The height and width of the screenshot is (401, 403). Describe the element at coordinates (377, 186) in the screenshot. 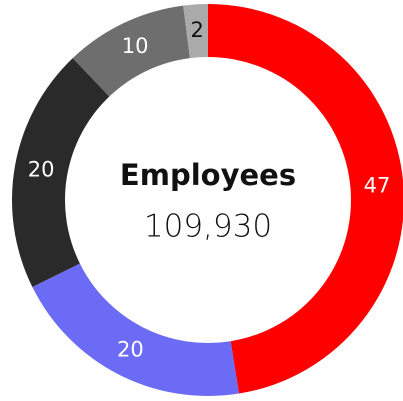

I see `segment-label: 47` at that location.